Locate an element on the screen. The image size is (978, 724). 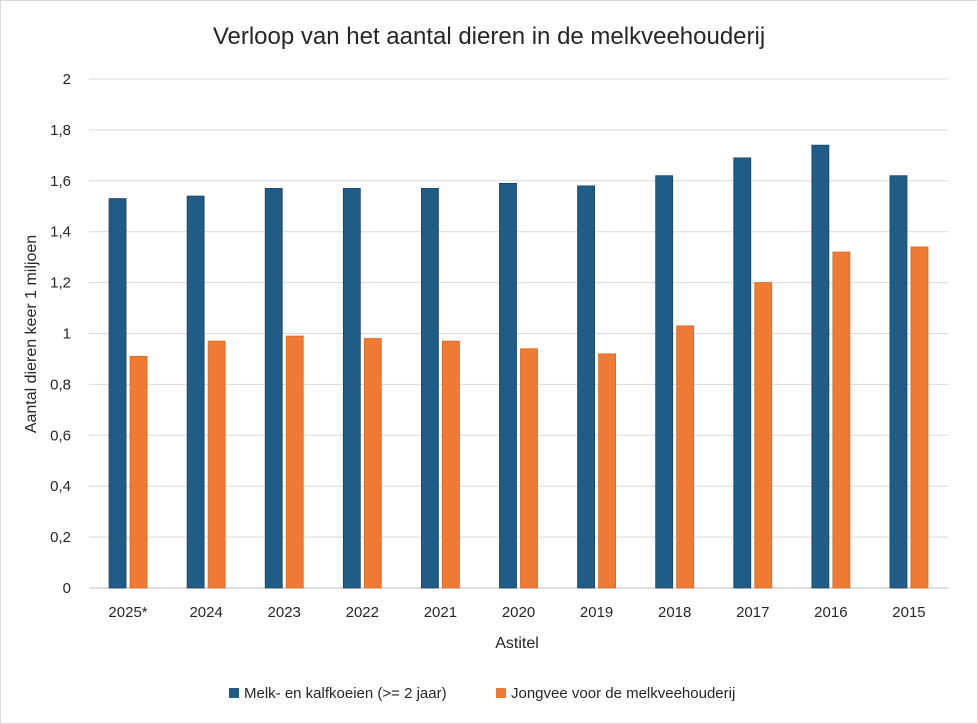
y-axis-ticks: 0 0,2 0,4 0,6 0,8 1 1,2 1,4 1,6 1,8 2 is located at coordinates (60, 334).